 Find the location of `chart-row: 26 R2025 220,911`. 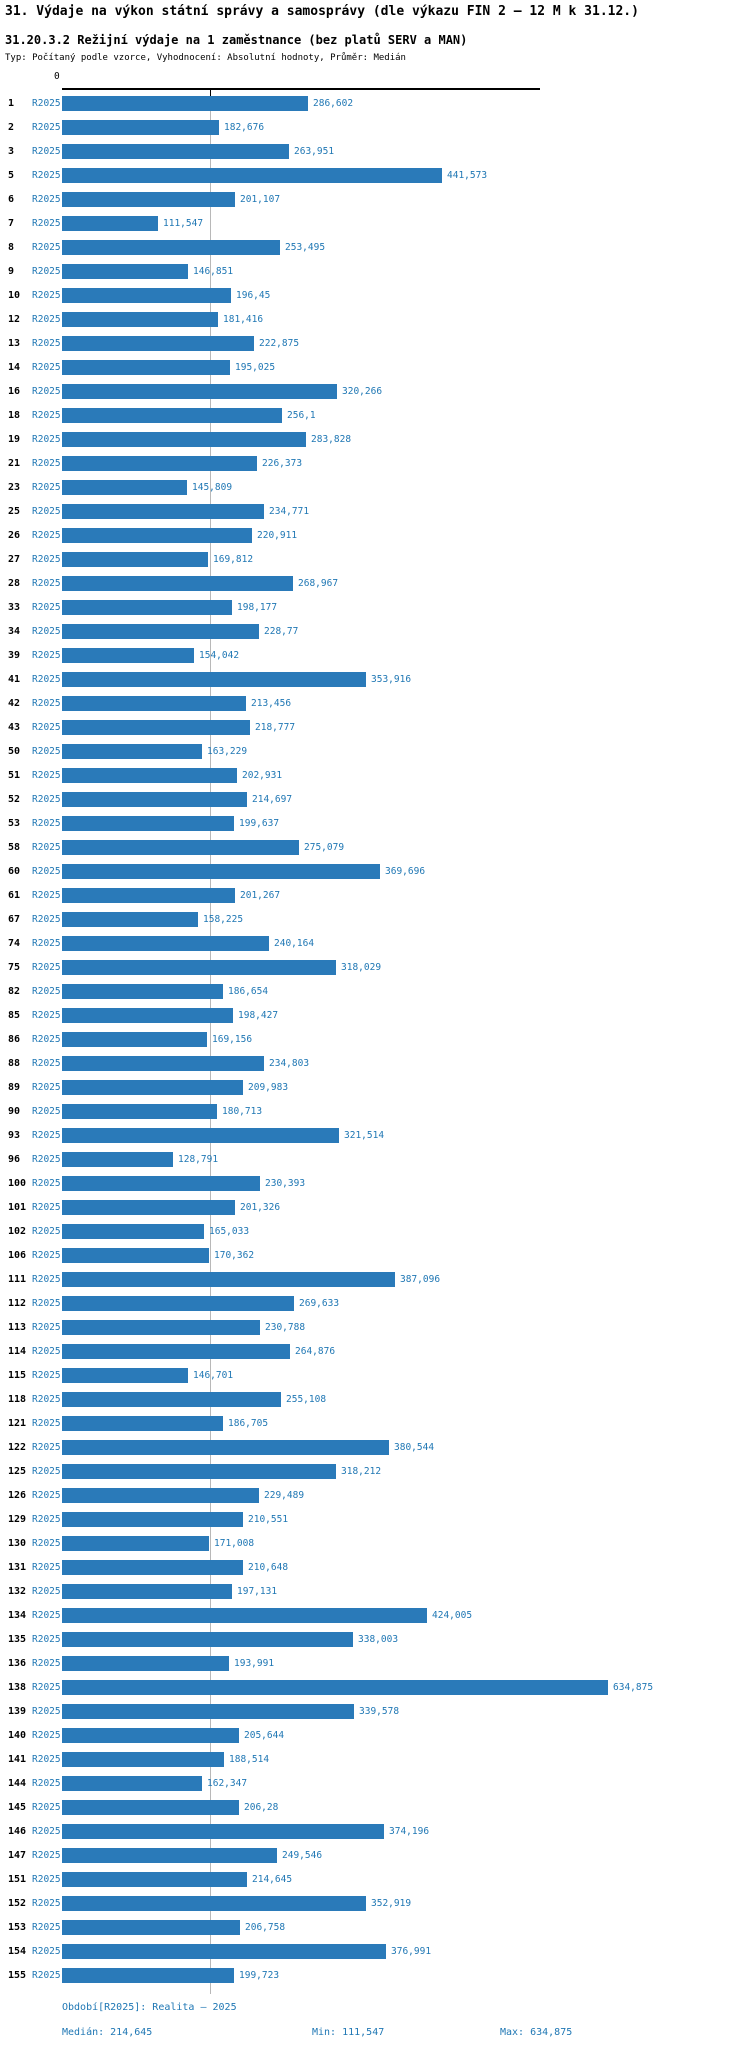

chart-row: 26 R2025 220,911 is located at coordinates (375, 536).